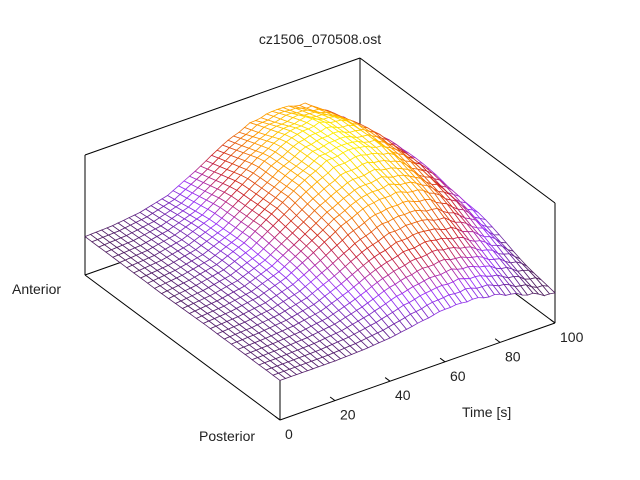 Image resolution: width=640 pixels, height=480 pixels. Describe the element at coordinates (417, 371) in the screenshot. I see `time-axis-line` at that location.